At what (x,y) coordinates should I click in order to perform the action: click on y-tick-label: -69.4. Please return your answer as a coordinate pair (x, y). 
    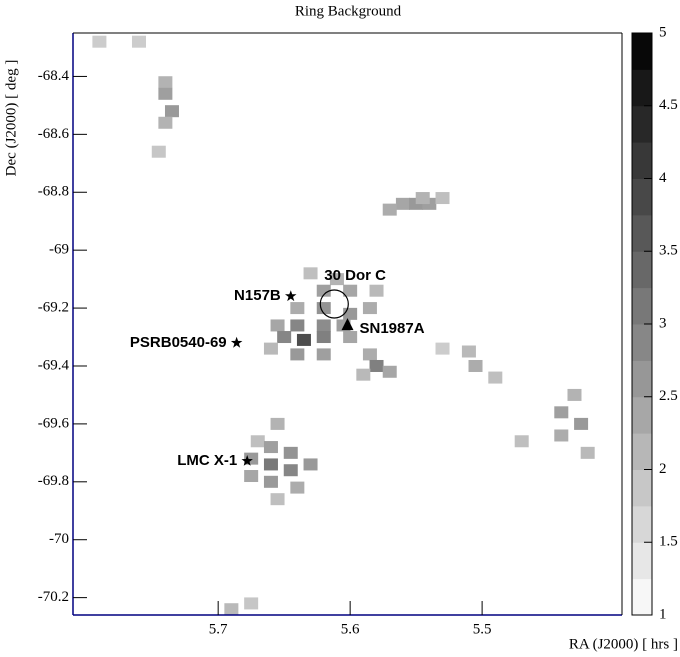
    Looking at the image, I should click on (54, 365).